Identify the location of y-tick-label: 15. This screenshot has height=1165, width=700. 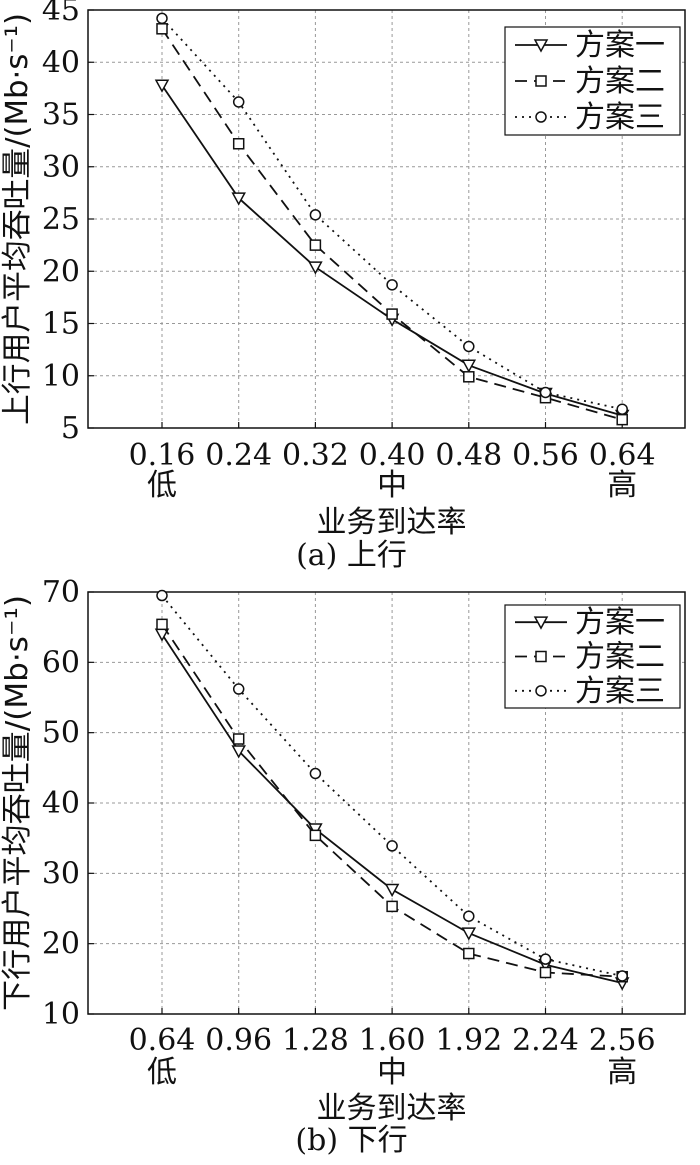
(61, 324).